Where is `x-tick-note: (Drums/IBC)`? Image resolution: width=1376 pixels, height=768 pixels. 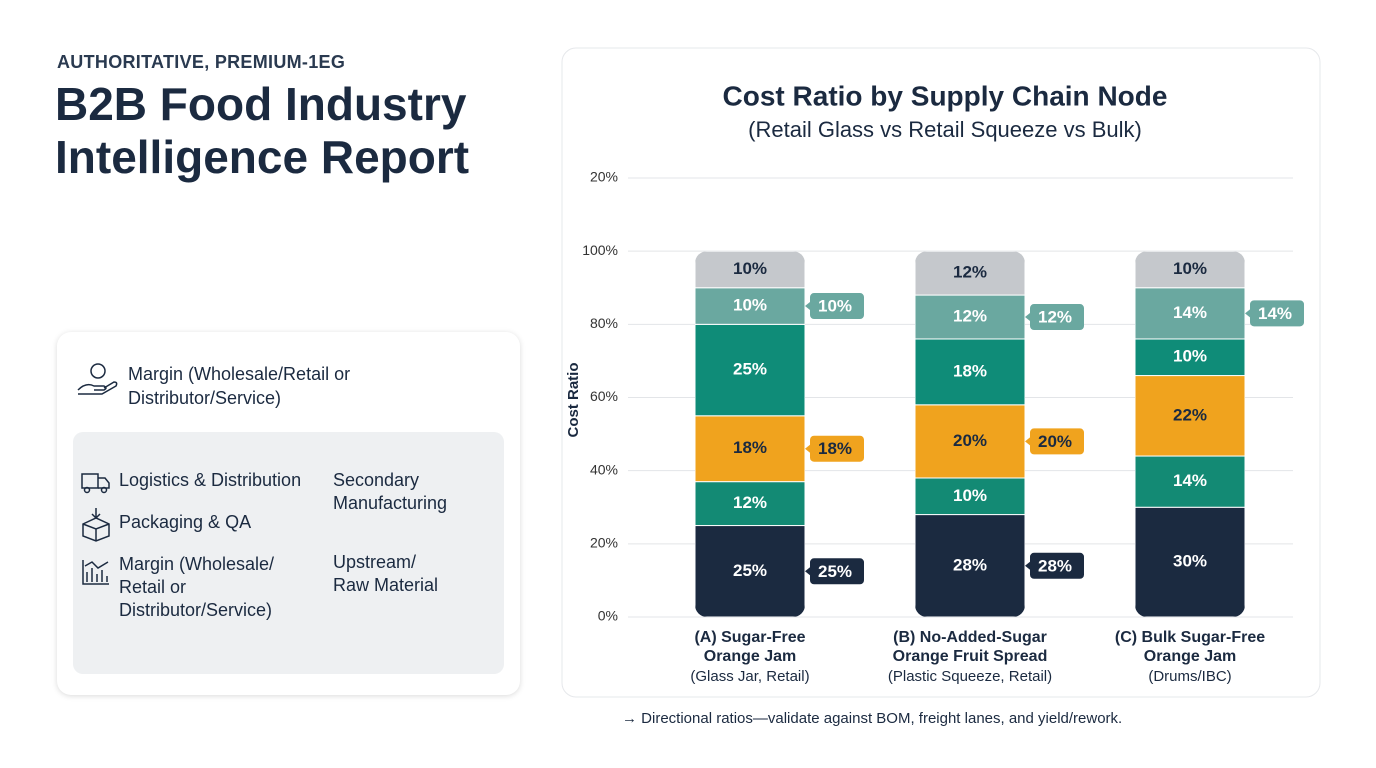 x-tick-note: (Drums/IBC) is located at coordinates (1189, 676).